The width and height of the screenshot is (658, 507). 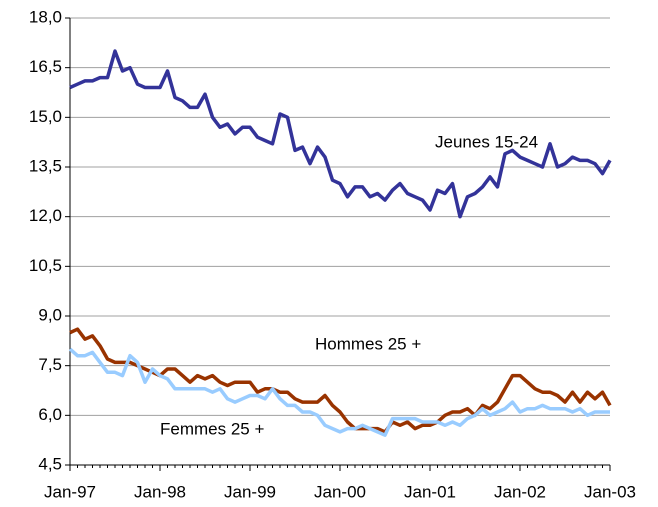 What do you see at coordinates (45, 16) in the screenshot?
I see `y-tick-label: 18,0` at bounding box center [45, 16].